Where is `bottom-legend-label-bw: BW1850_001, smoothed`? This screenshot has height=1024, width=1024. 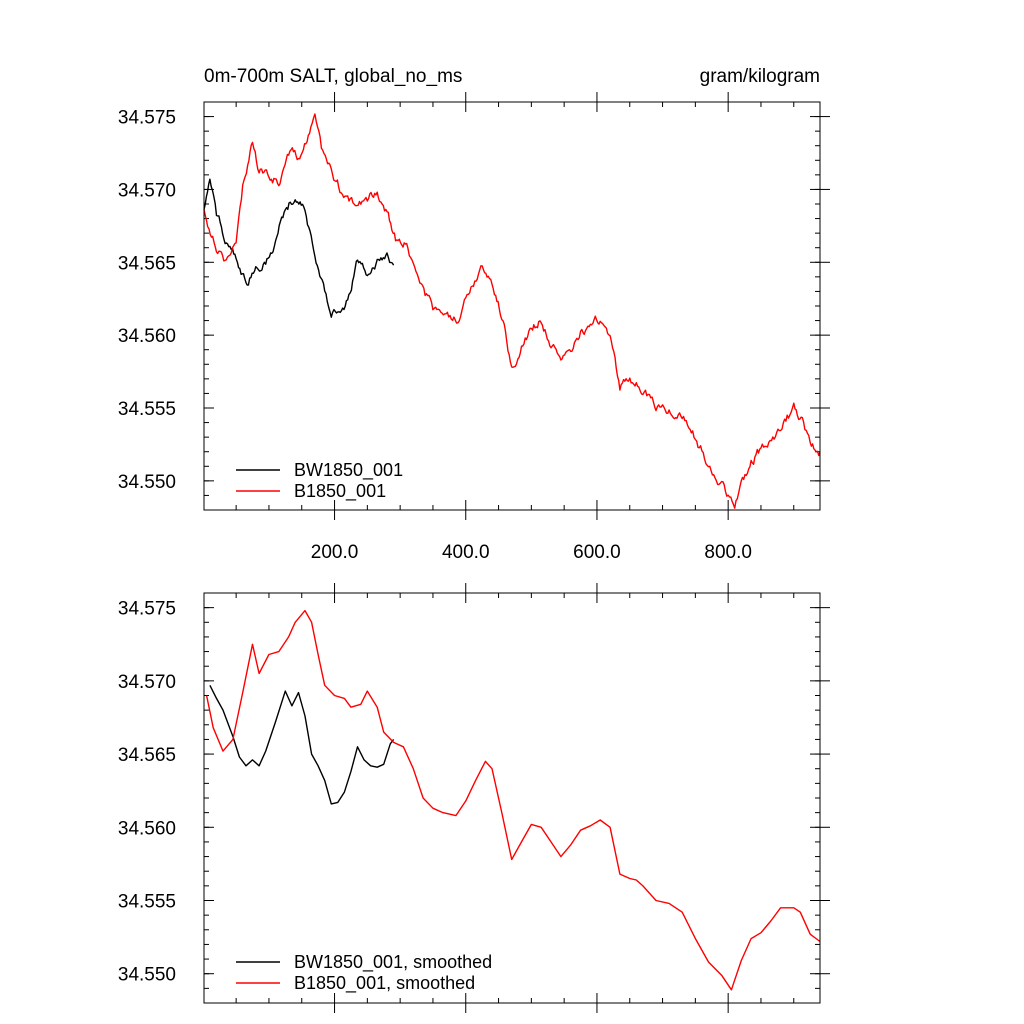 bottom-legend-label-bw: BW1850_001, smoothed is located at coordinates (393, 962).